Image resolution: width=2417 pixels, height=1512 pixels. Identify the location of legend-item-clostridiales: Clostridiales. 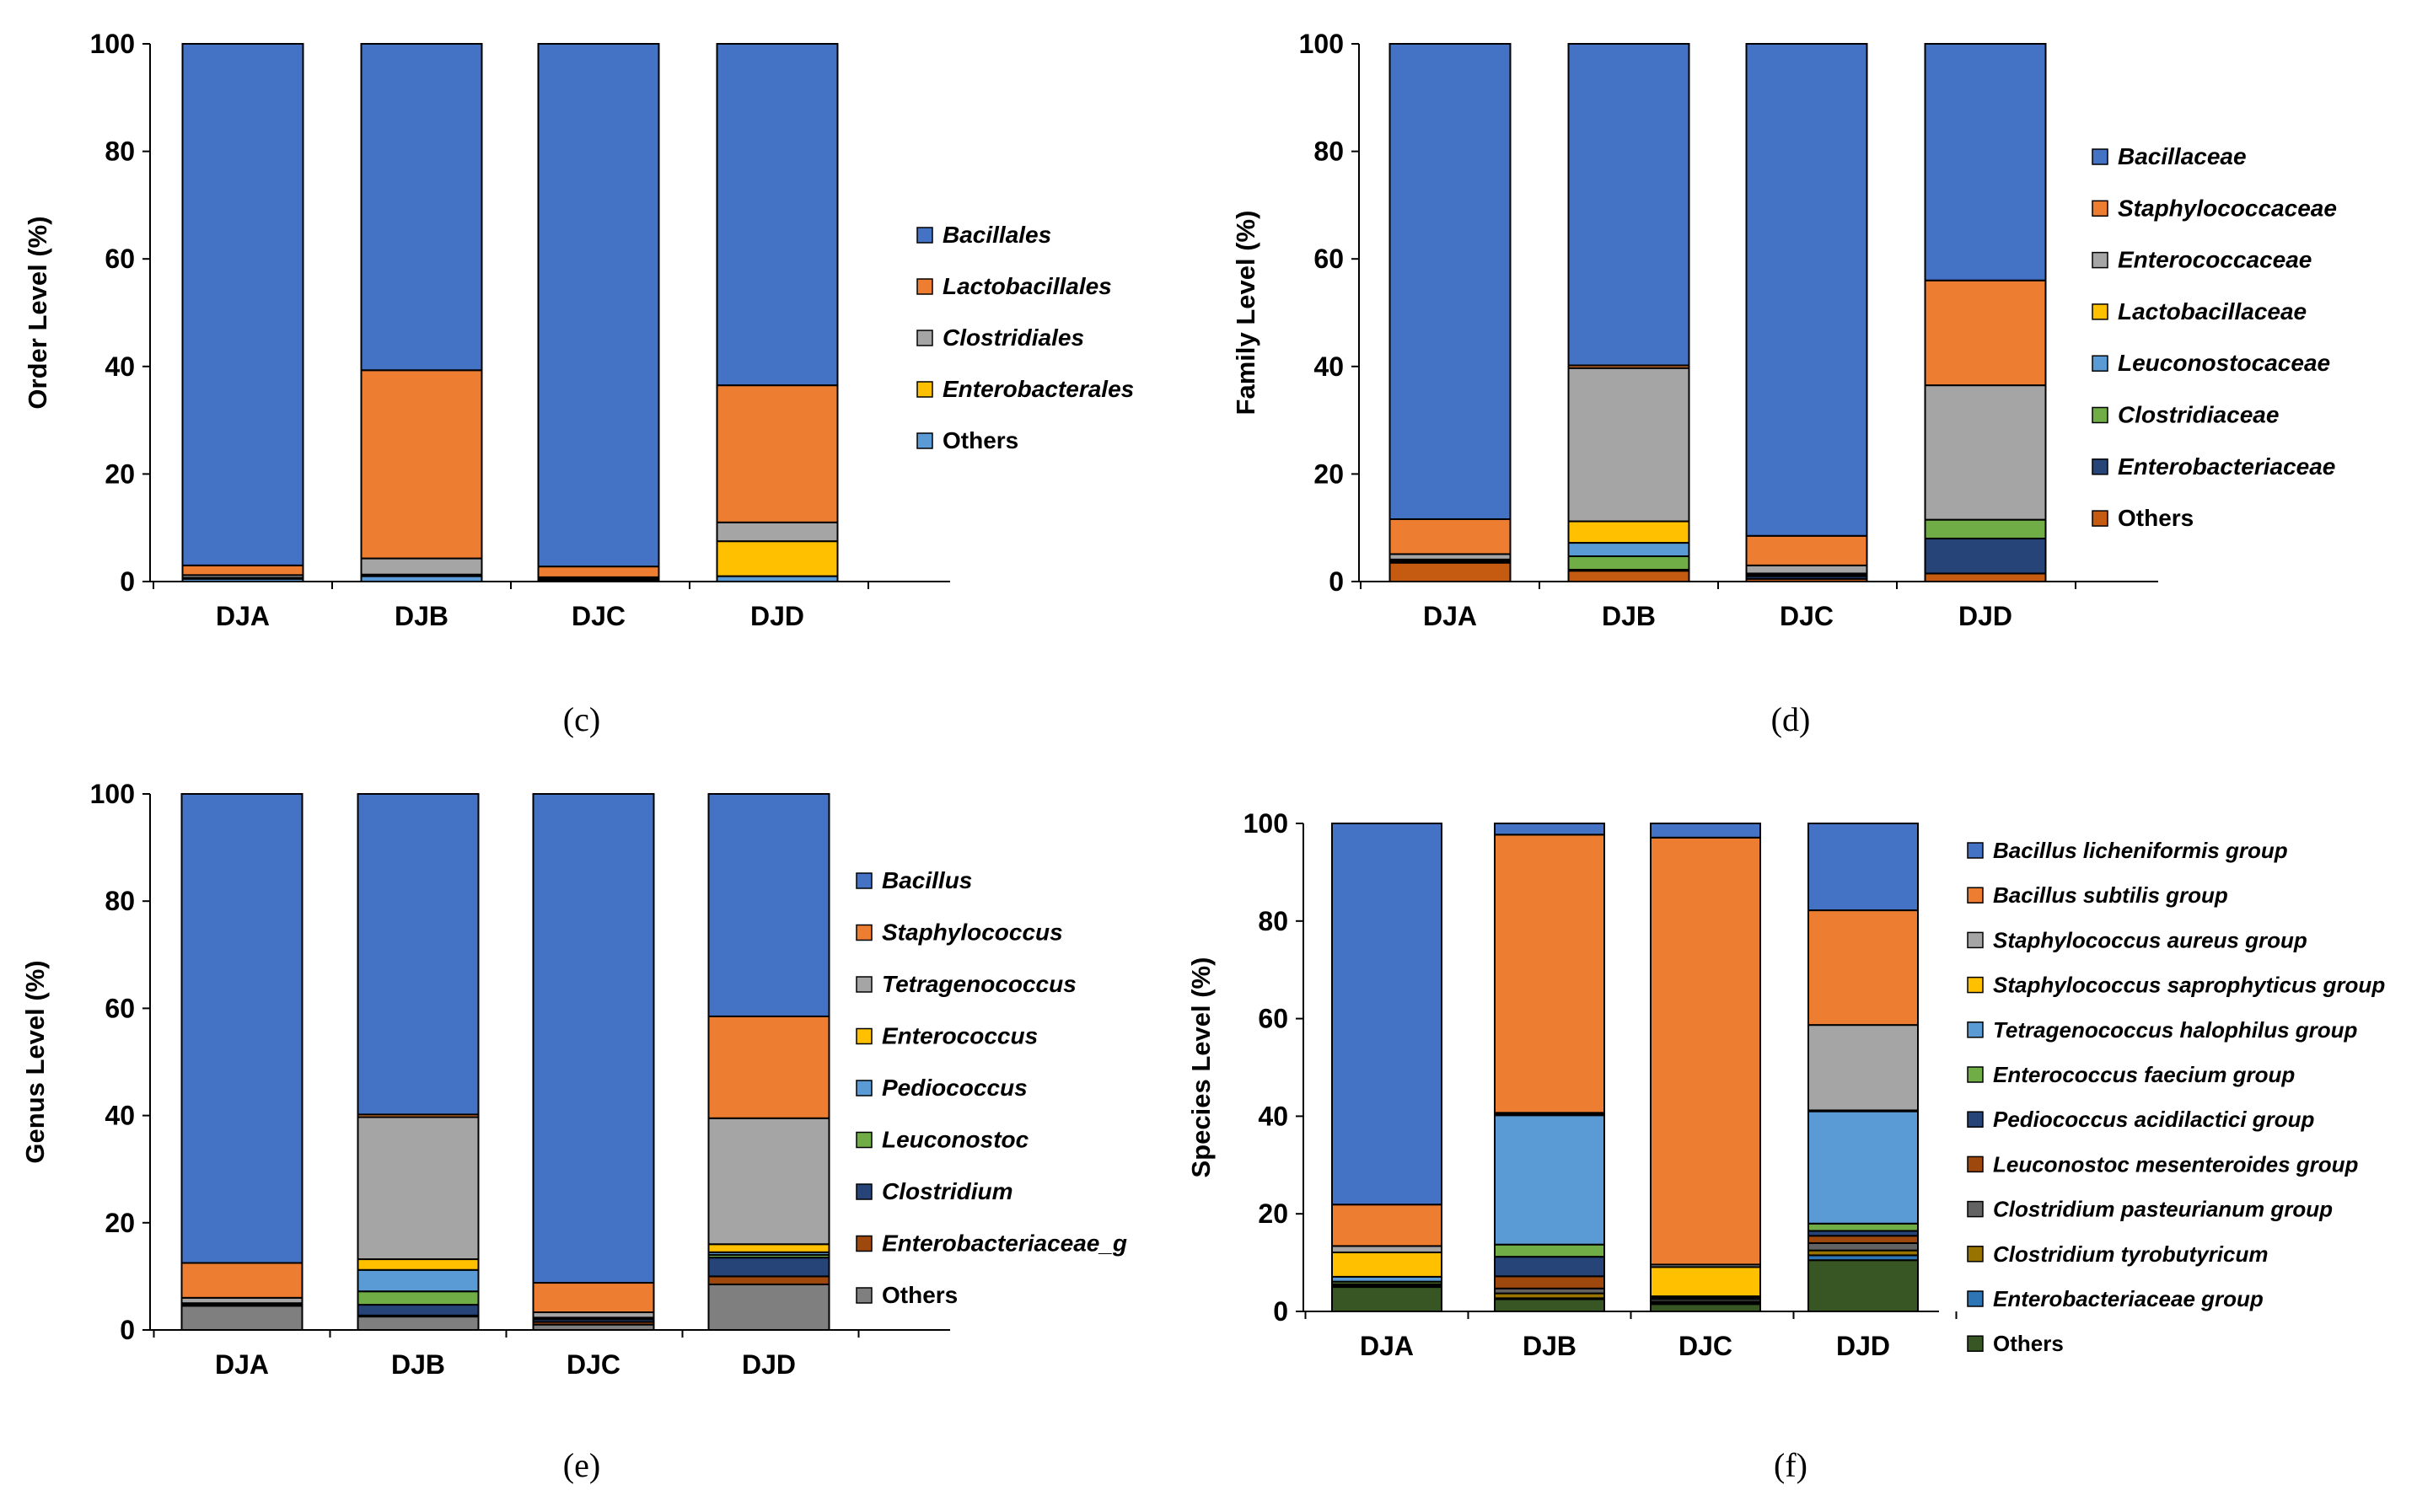
(1000, 337).